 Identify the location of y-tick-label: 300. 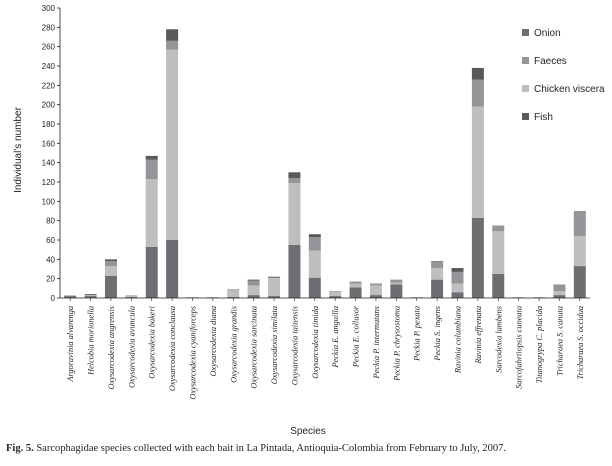
(49, 8).